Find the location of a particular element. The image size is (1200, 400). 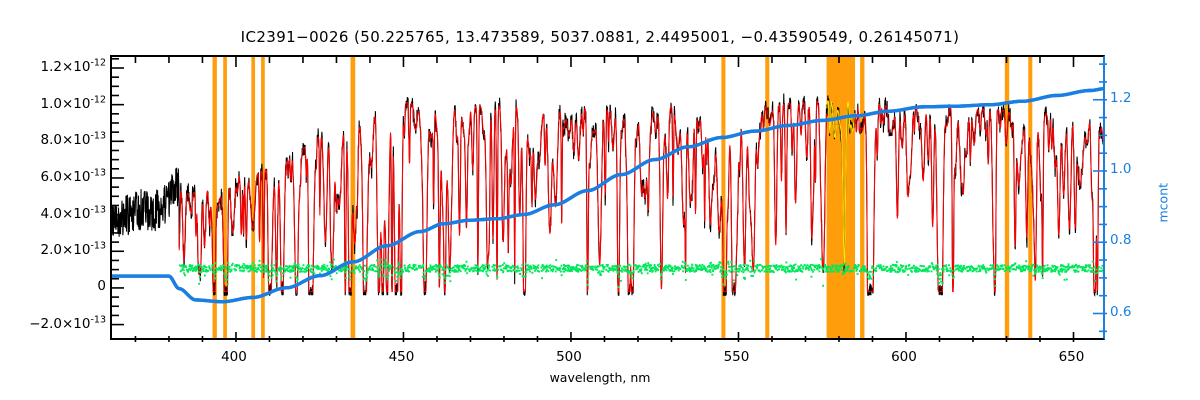

y-tick-label-left: 6.0×10⁻¹³ is located at coordinates (73, 176).